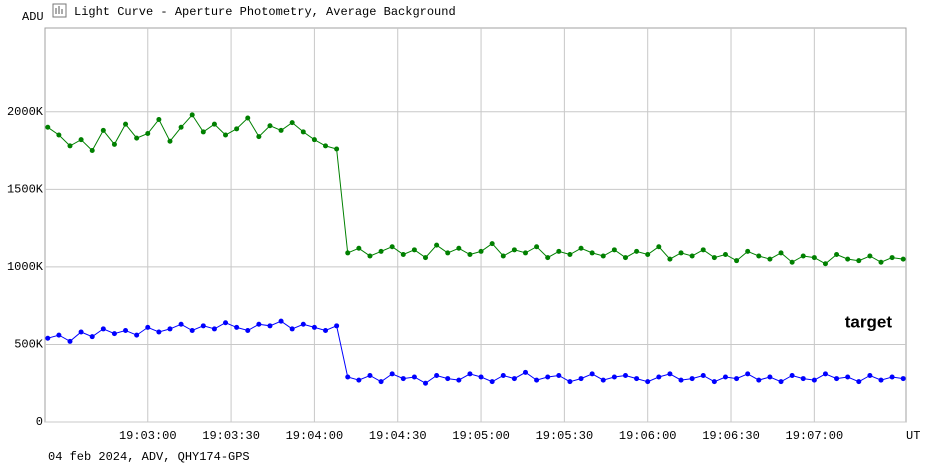 The height and width of the screenshot is (475, 929). What do you see at coordinates (29, 345) in the screenshot?
I see `y-tick-label: 500K` at bounding box center [29, 345].